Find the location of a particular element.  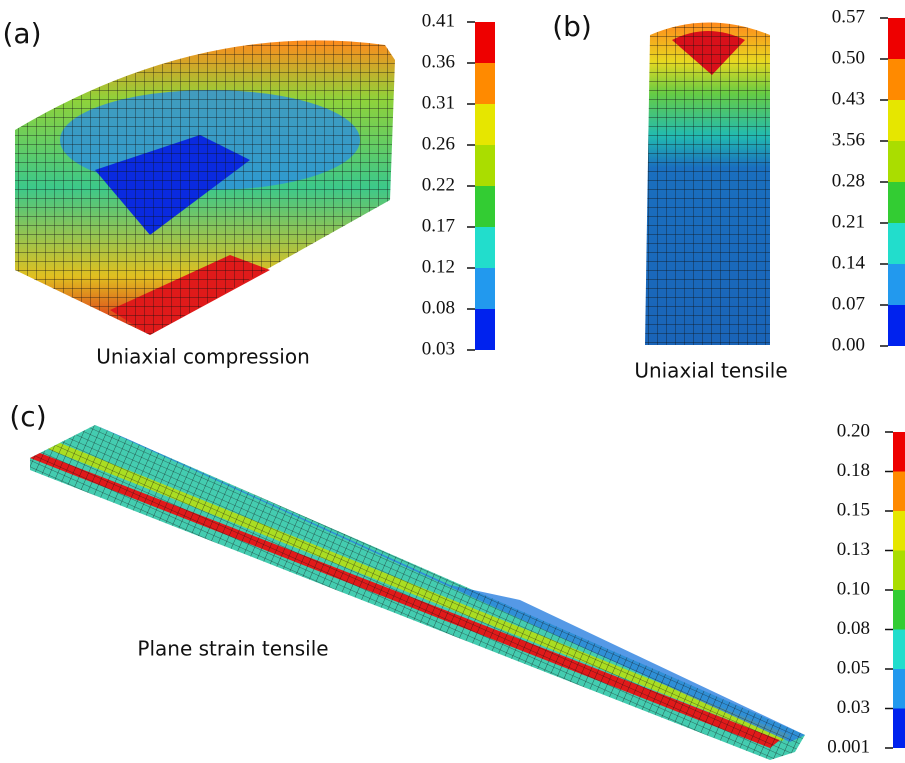

colorbar-tick-label: 0.14 is located at coordinates (849, 262).